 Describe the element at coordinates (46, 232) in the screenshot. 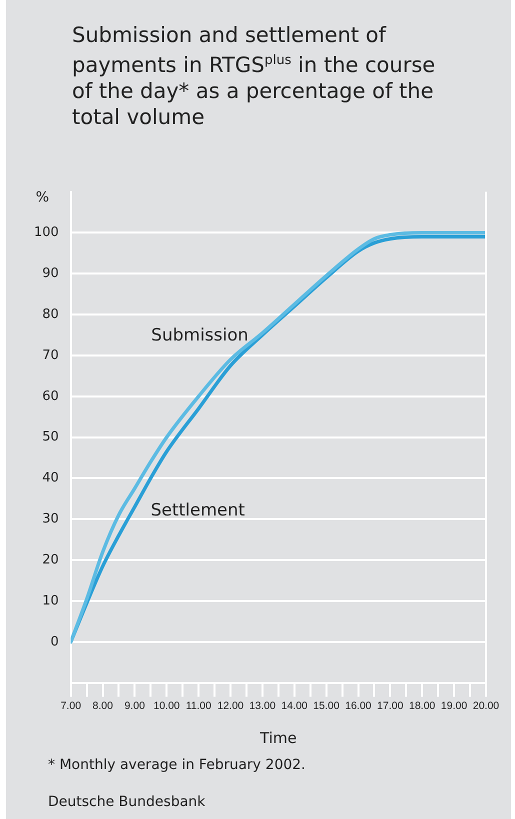

I see `y-tick-label: 100` at that location.